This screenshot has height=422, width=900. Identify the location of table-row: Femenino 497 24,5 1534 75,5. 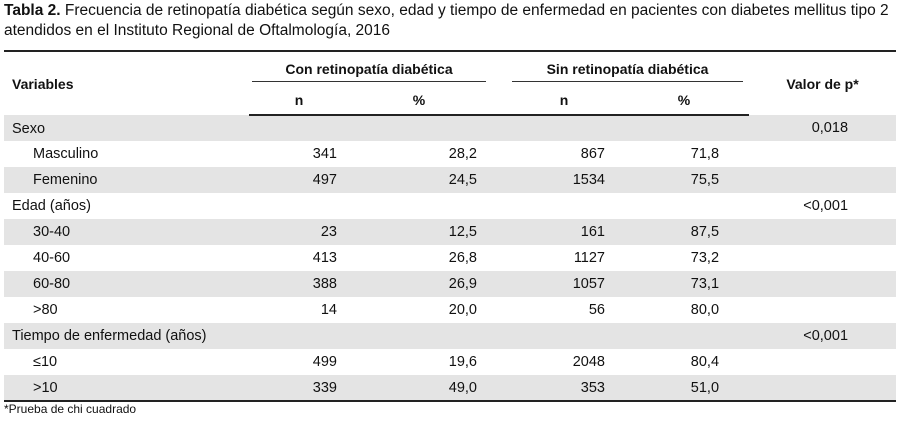
(450, 180).